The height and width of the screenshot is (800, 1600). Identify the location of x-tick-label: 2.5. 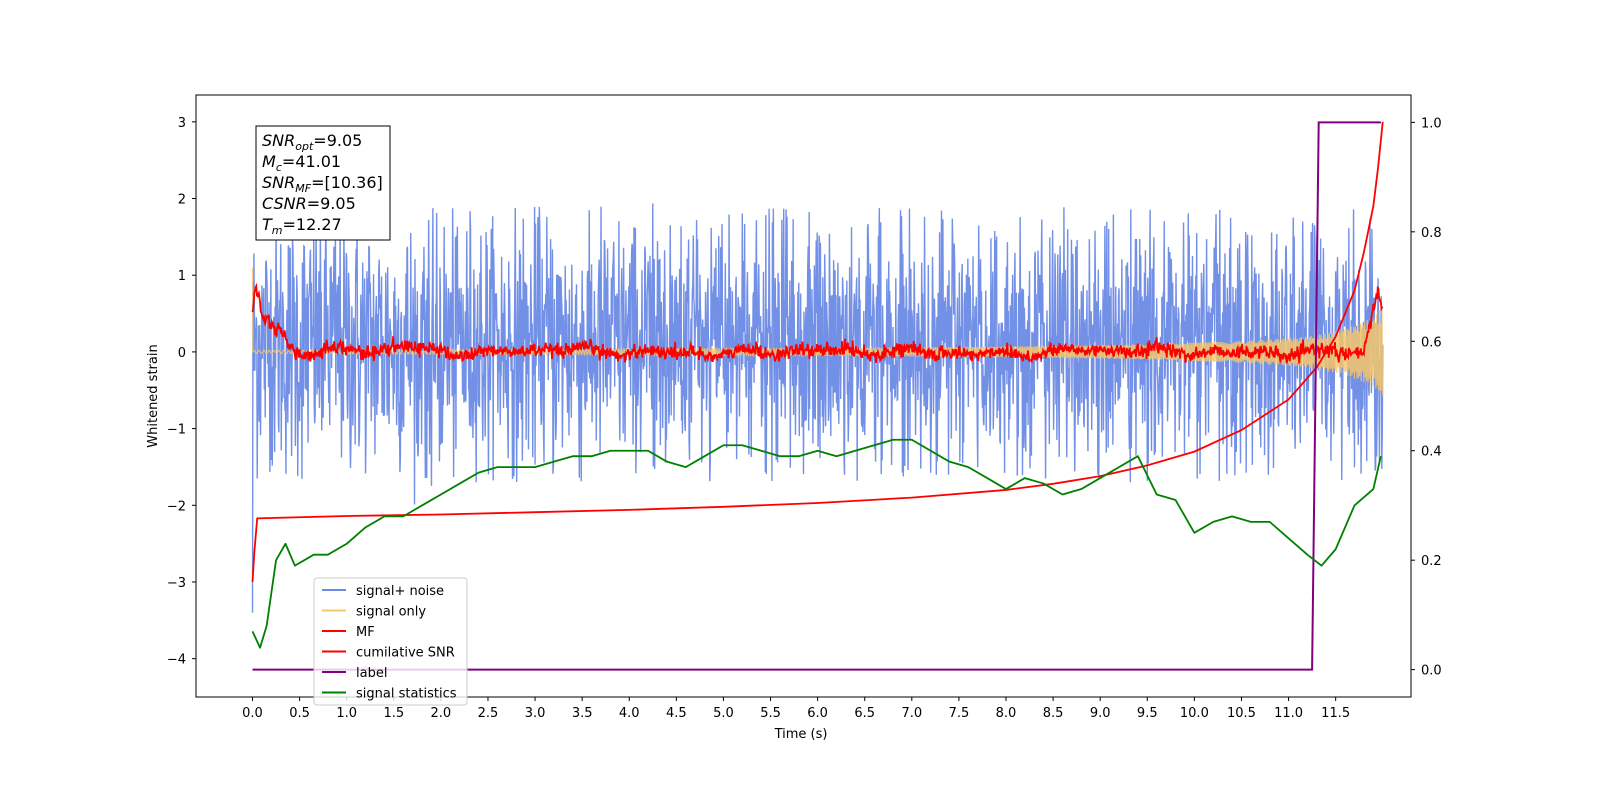
(488, 713).